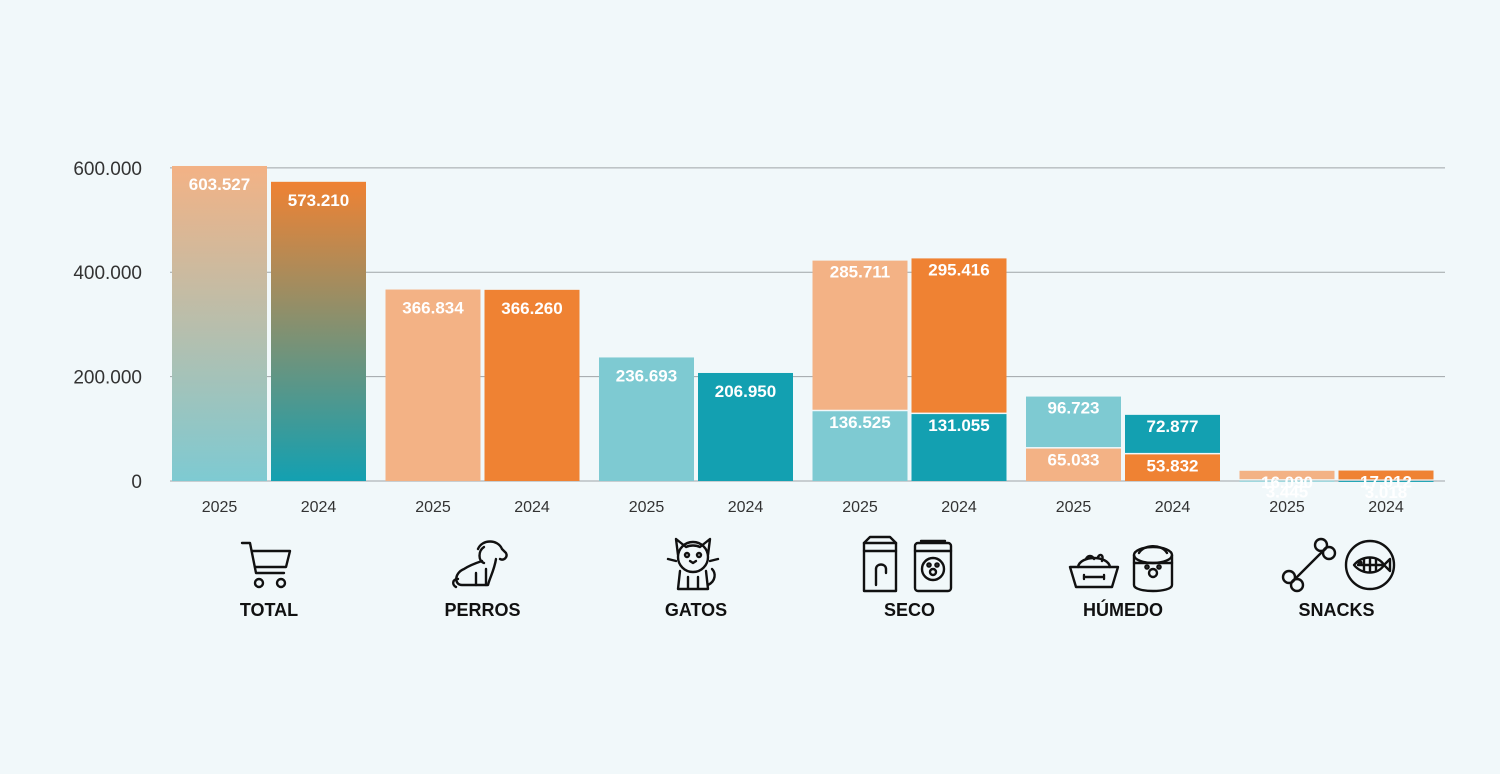  What do you see at coordinates (693, 564) in the screenshot?
I see `cat-icon` at bounding box center [693, 564].